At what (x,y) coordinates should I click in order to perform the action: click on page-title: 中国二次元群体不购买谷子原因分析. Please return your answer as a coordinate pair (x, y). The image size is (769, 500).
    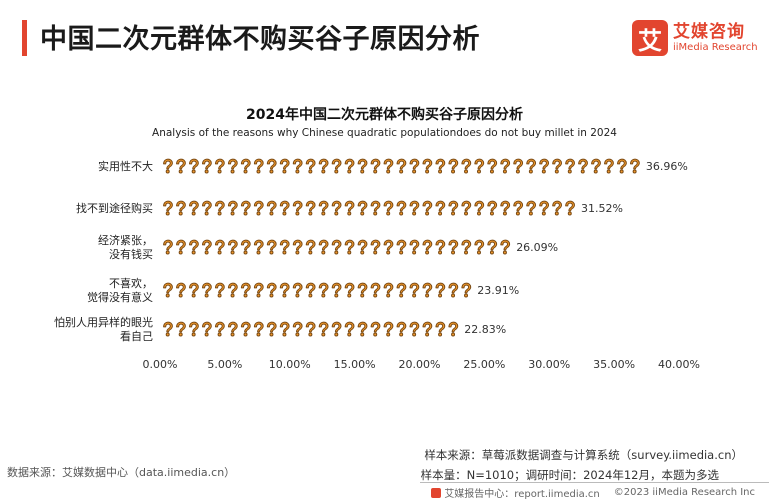
    Looking at the image, I should click on (260, 39).